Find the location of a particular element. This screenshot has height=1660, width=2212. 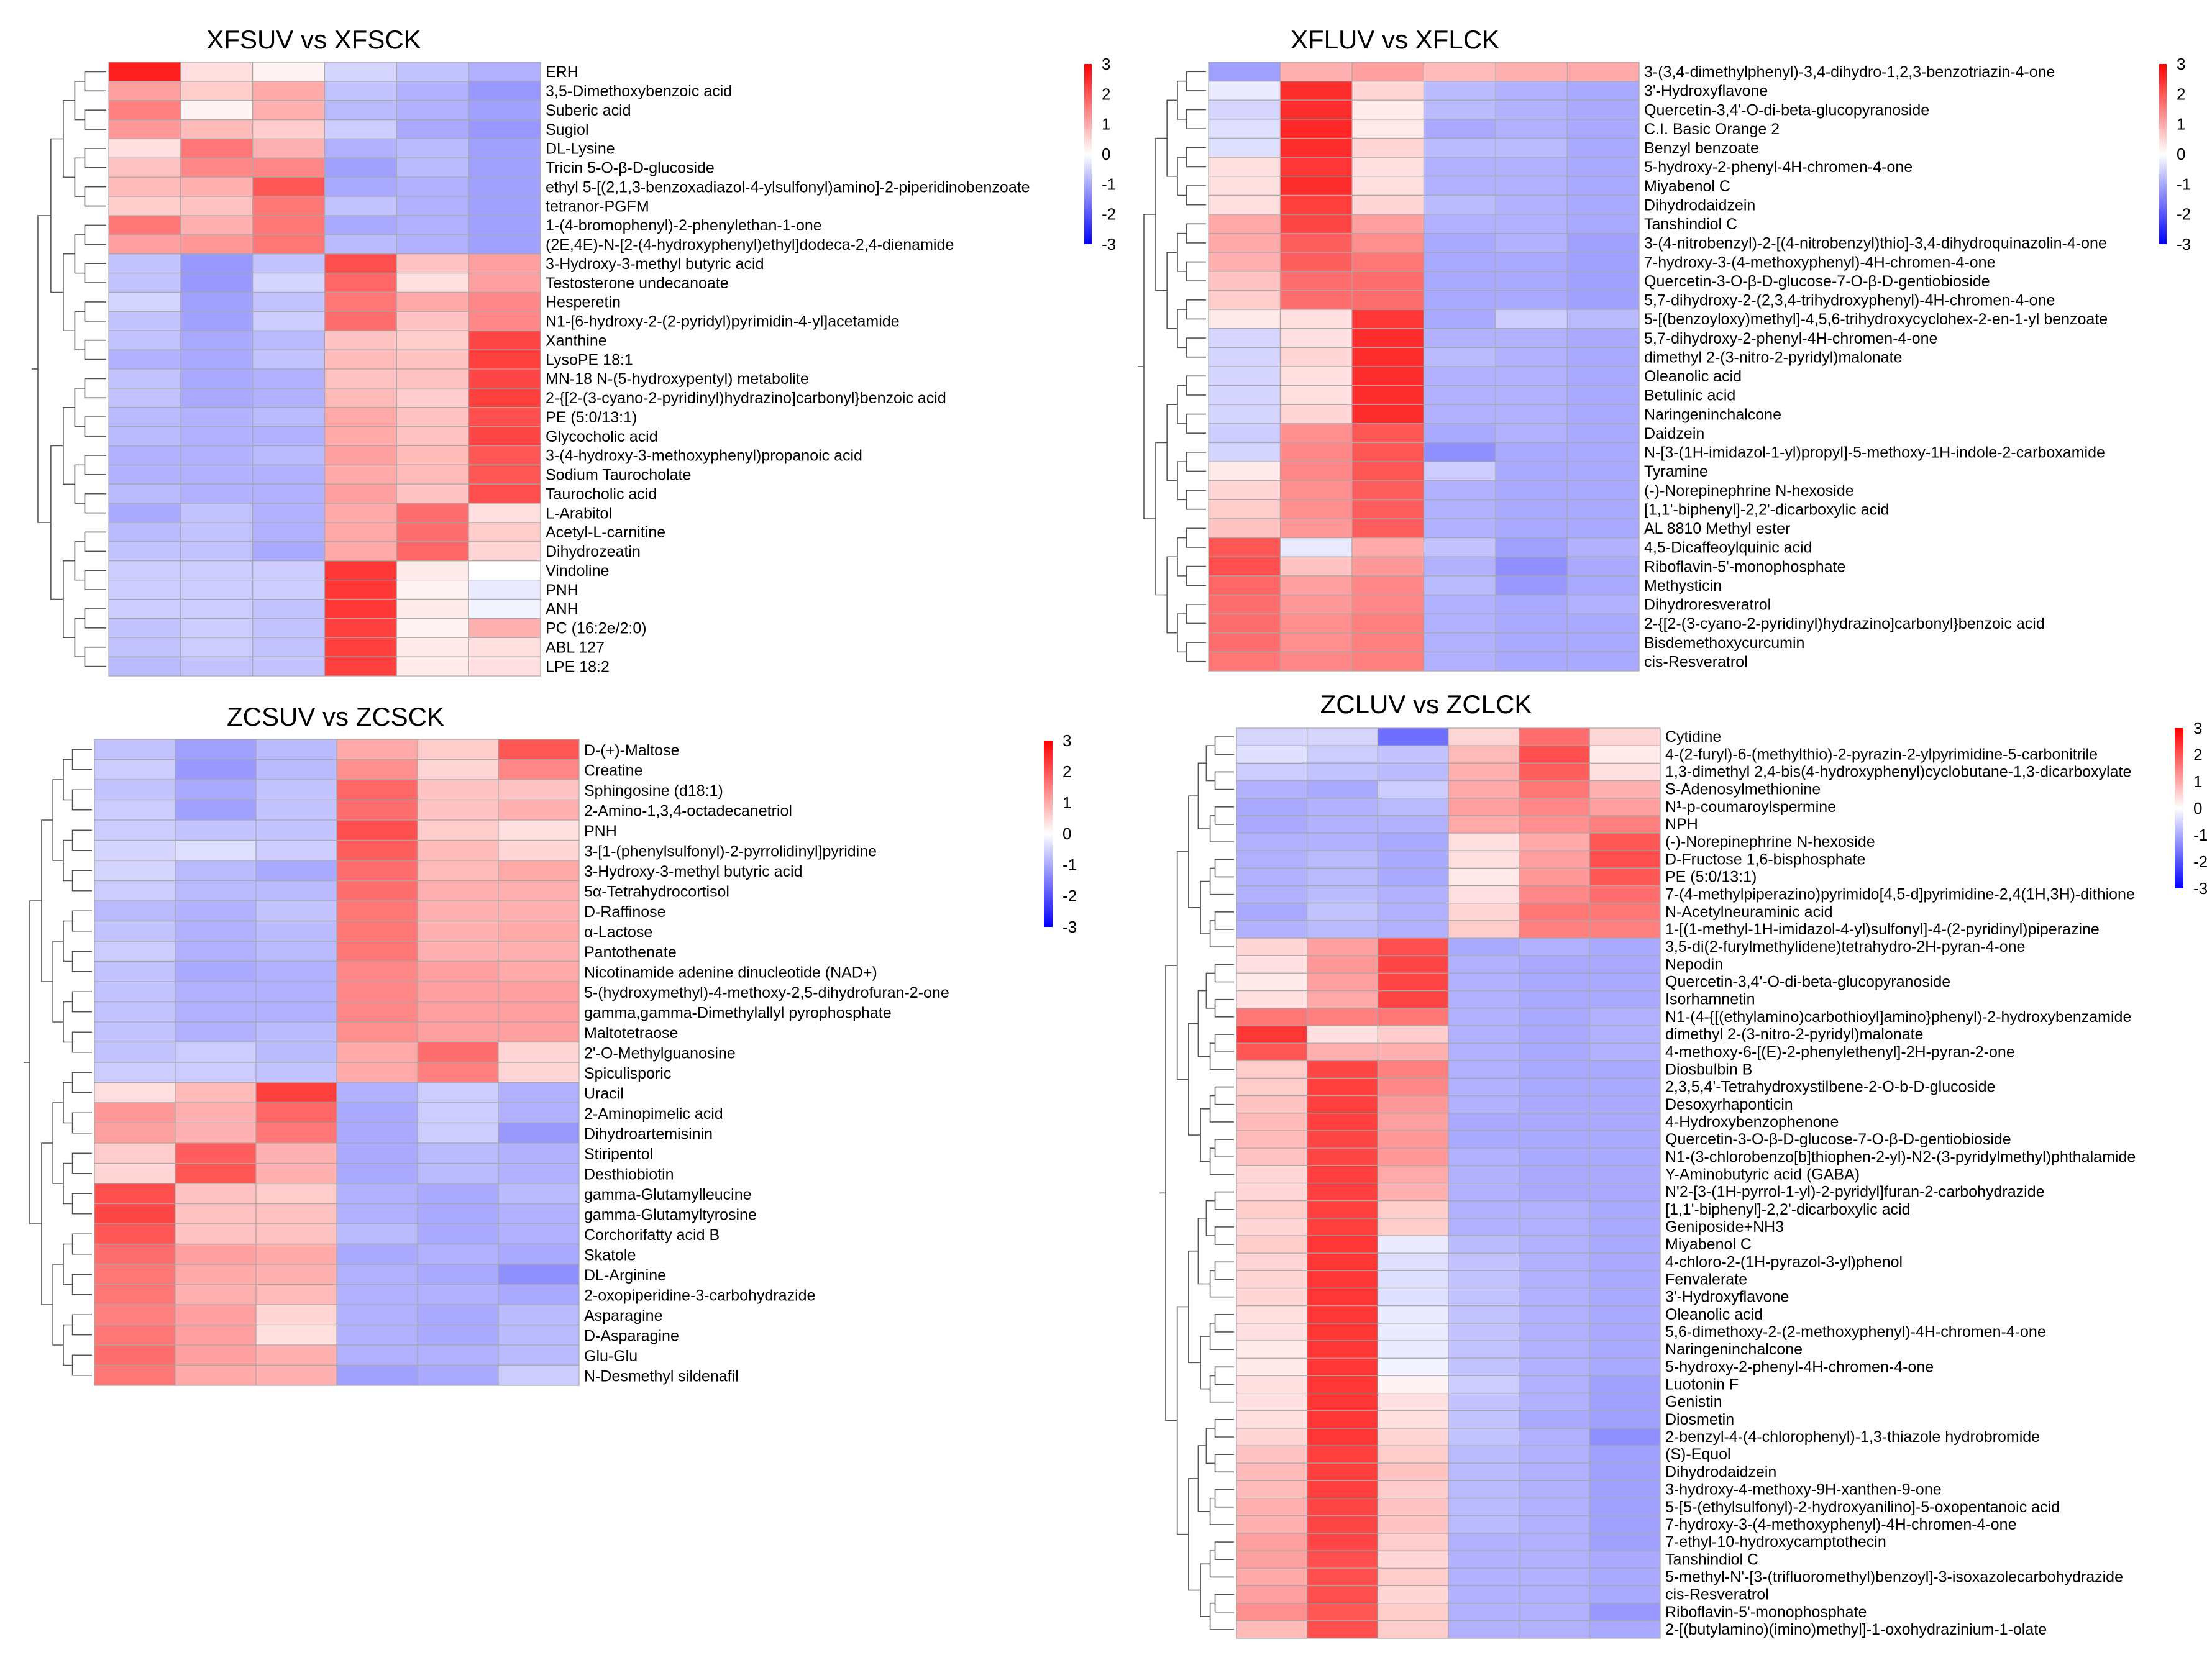

color-scale-tick: -2 is located at coordinates (1109, 214).